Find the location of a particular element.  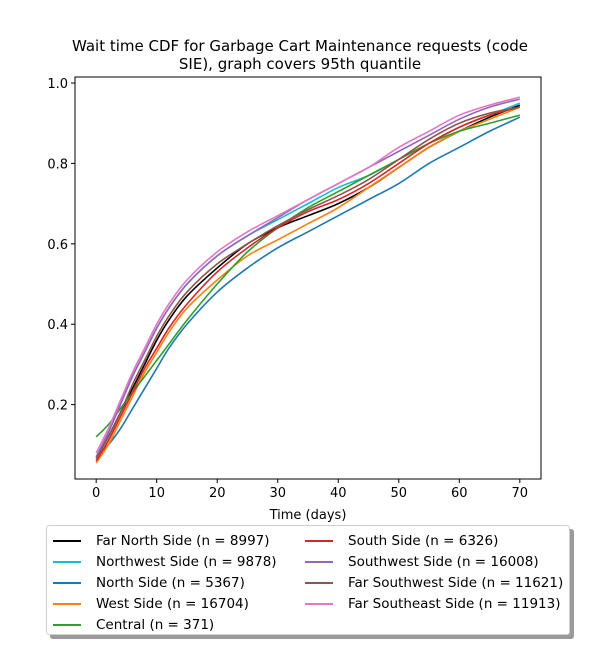

legend-label-5: South Side (n = 6326) is located at coordinates (423, 540).